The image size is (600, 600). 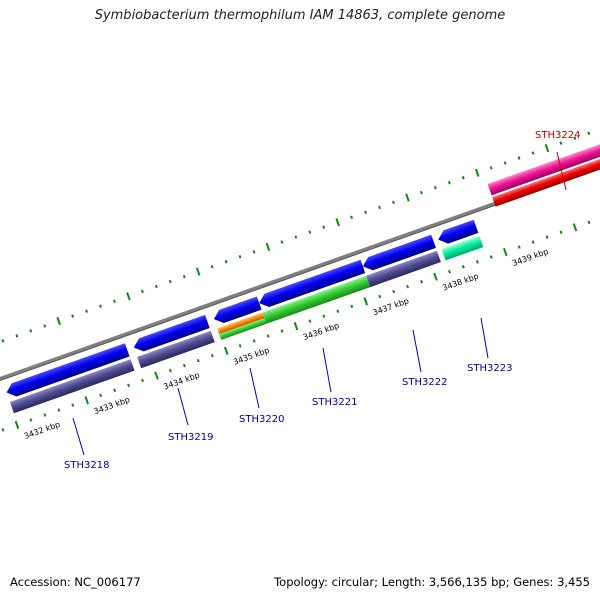 What do you see at coordinates (557, 135) in the screenshot?
I see `gene-label-STH3224: STH3224` at bounding box center [557, 135].